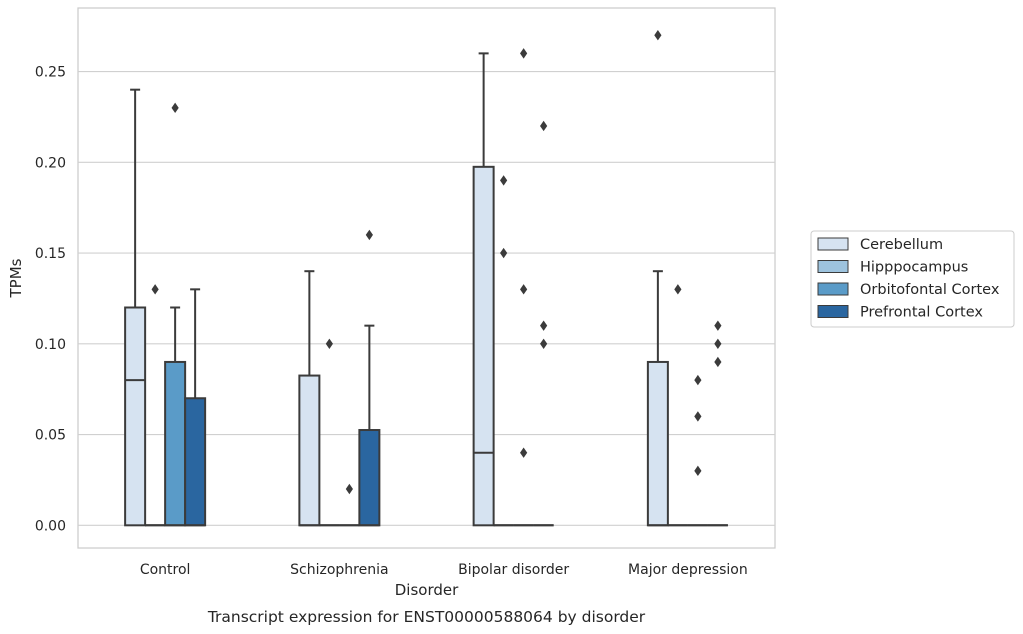 This screenshot has height=634, width=1023. I want to click on x-tick-label: Schizophrenia, so click(339, 570).